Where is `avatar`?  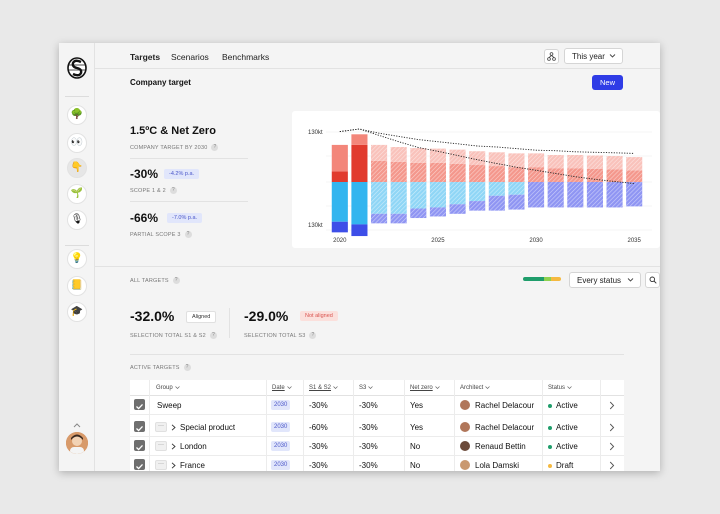 avatar is located at coordinates (77, 443).